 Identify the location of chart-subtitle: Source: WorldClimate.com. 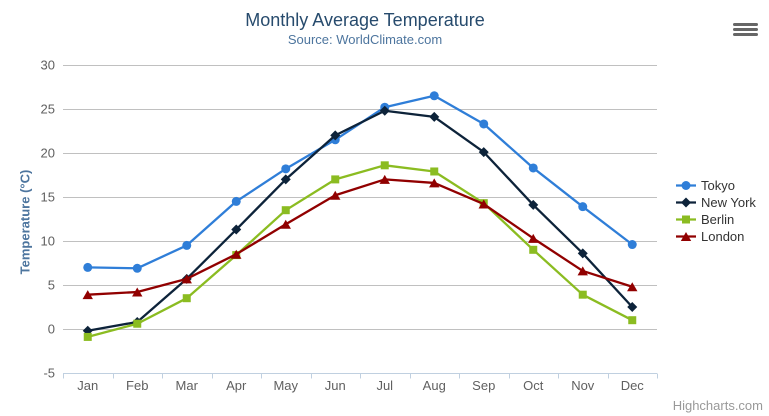
(365, 39).